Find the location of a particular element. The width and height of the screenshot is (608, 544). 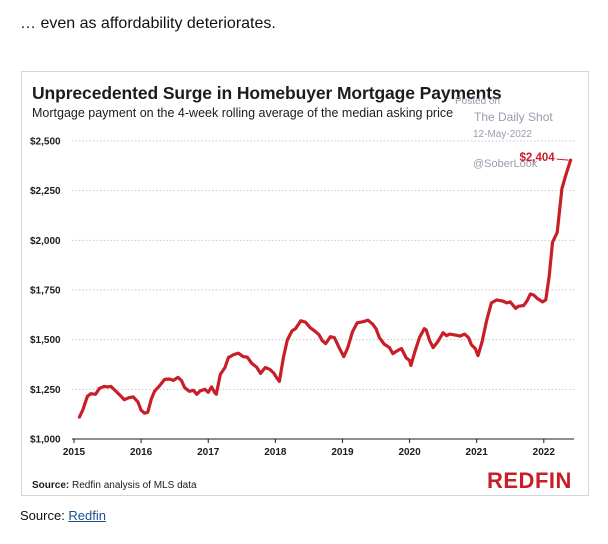

x-tick-label: 2018 is located at coordinates (275, 452).